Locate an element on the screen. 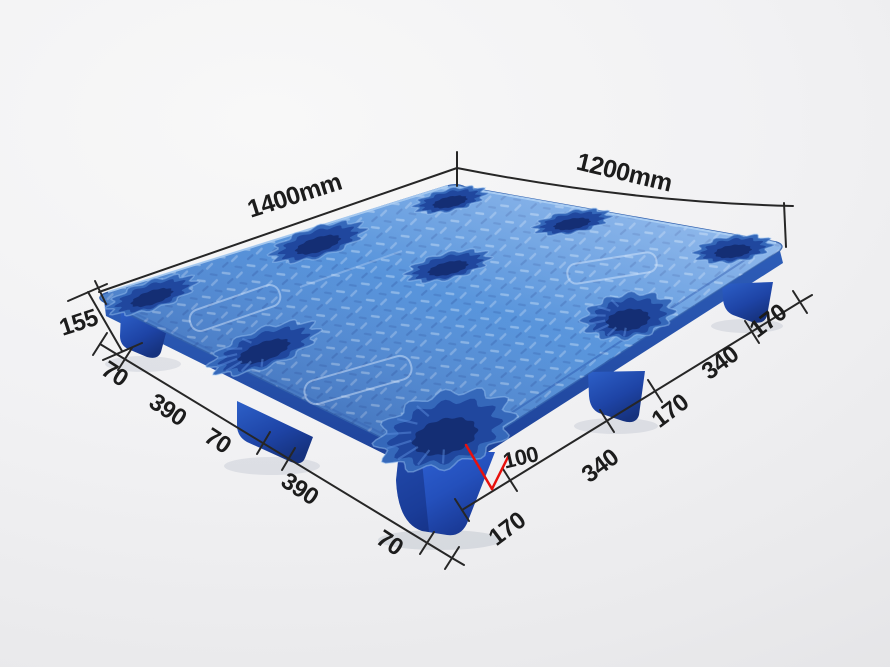 This screenshot has height=667, width=890. leg-bottom-corner is located at coordinates (445, 494).